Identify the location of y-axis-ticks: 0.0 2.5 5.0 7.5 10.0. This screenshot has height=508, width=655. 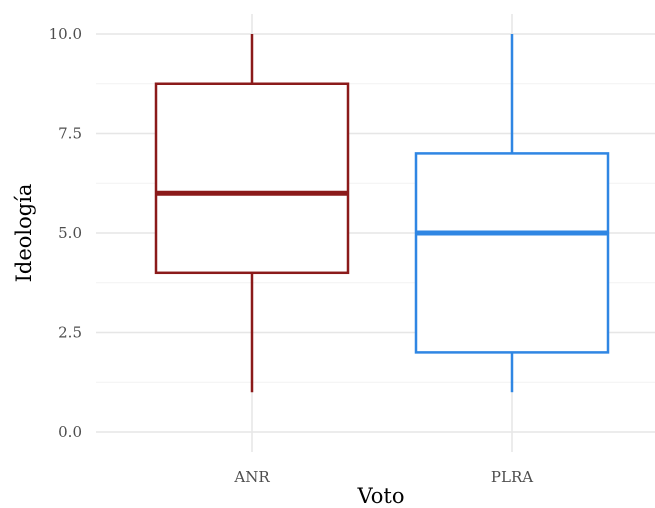
(65, 233).